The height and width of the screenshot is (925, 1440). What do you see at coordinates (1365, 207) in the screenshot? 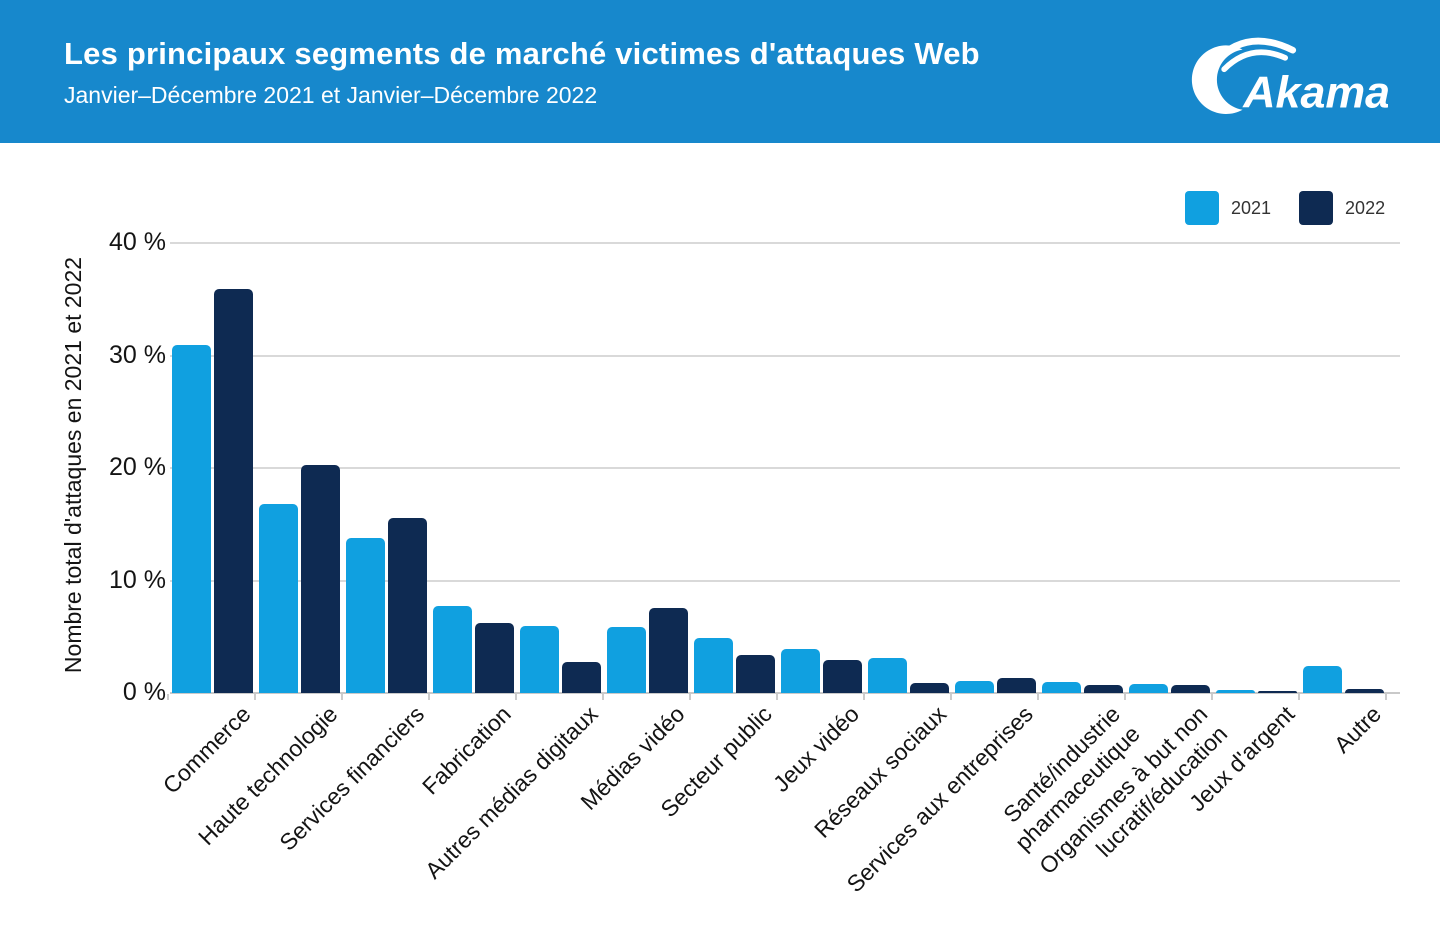
I see `legend-label-2022: 2022` at bounding box center [1365, 207].